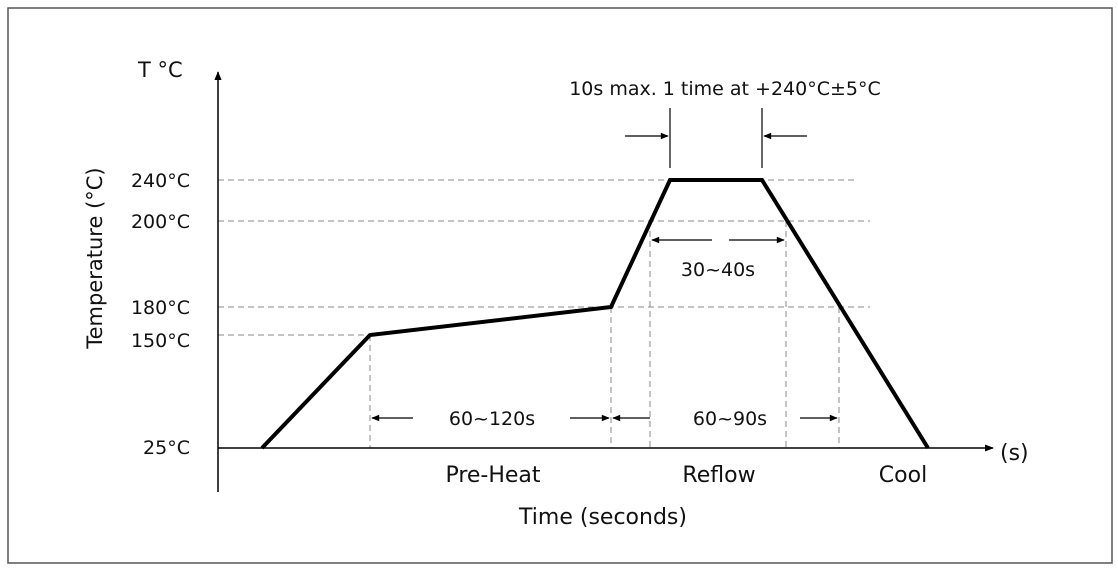 Image resolution: width=1118 pixels, height=569 pixels. Describe the element at coordinates (725, 89) in the screenshot. I see `peak-note: 10s max. 1 time at +240°C±5°C` at that location.